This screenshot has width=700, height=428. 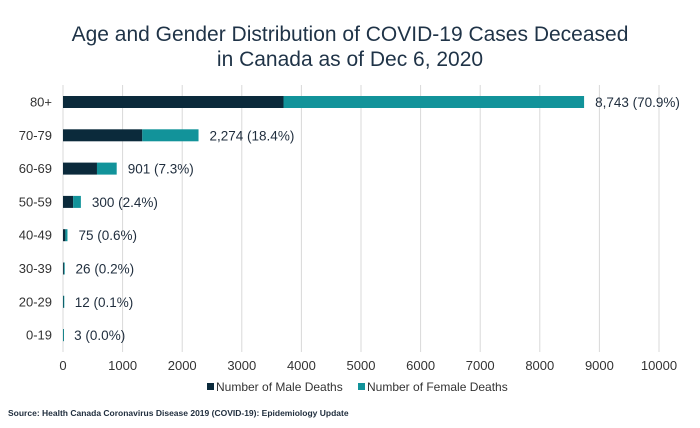 What do you see at coordinates (480, 365) in the screenshot?
I see `x-tick-label-7: 7000` at bounding box center [480, 365].